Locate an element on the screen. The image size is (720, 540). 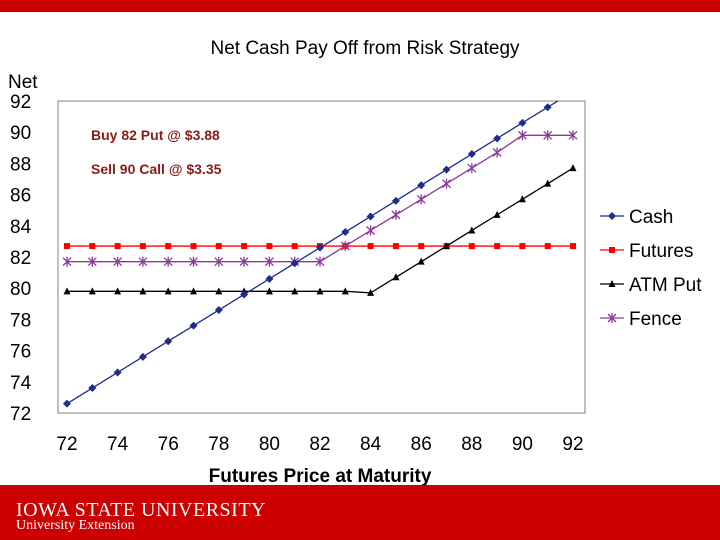
y-tick-label: 72 is located at coordinates (20, 414).